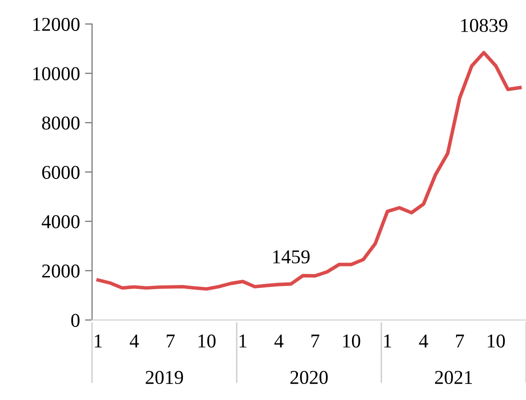  What do you see at coordinates (75, 320) in the screenshot?
I see `y-tick-label: 0` at bounding box center [75, 320].